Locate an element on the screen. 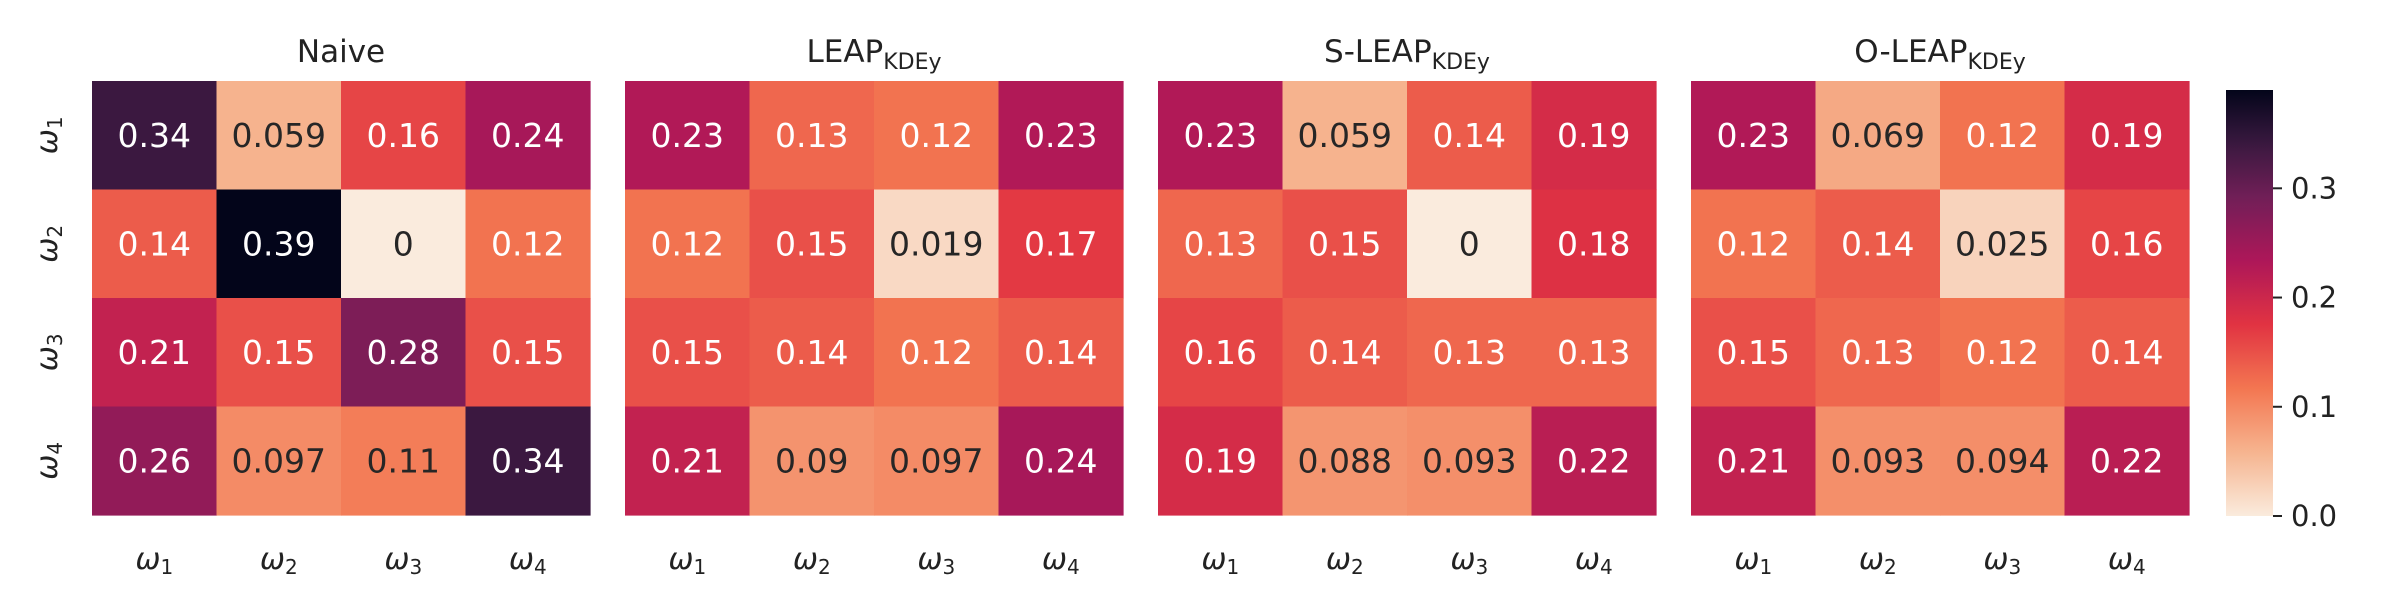 This screenshot has width=2400, height=604. x-tick-label: ω1 is located at coordinates (687, 560).